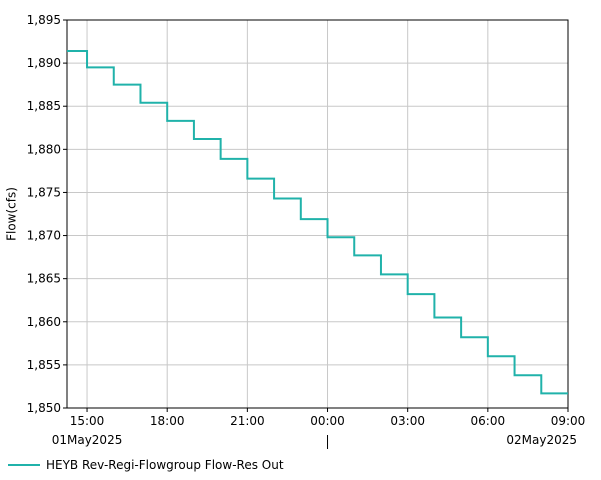  Describe the element at coordinates (165, 465) in the screenshot. I see `legend-label: HEYB Rev-Regi-Flowgroup Flow-Res Out` at that location.